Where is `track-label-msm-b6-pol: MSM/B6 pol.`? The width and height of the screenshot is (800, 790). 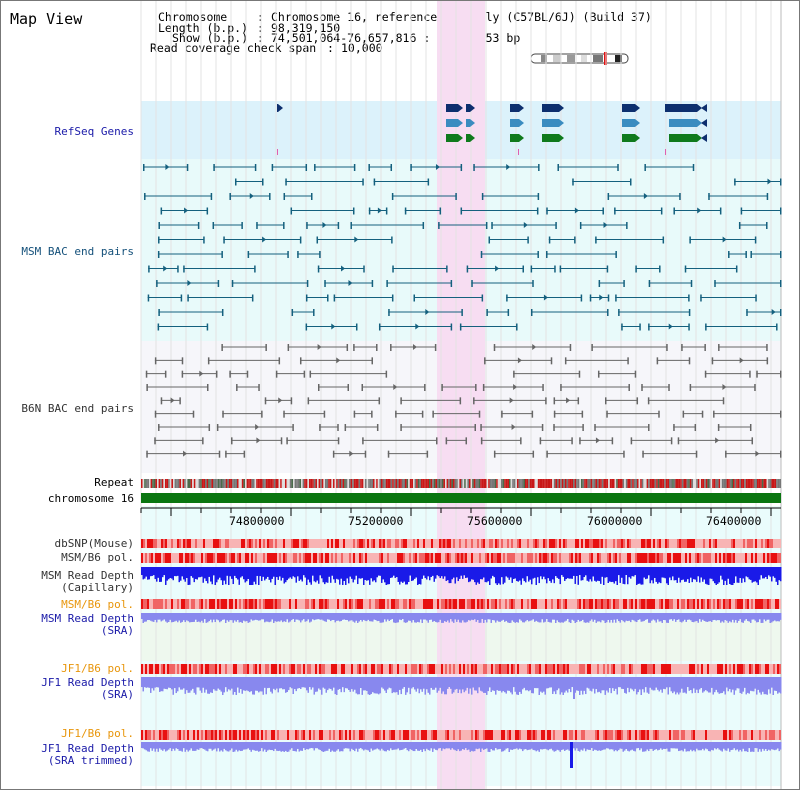
track-label-msm-b6-pol: MSM/B6 pol. is located at coordinates (97, 557).